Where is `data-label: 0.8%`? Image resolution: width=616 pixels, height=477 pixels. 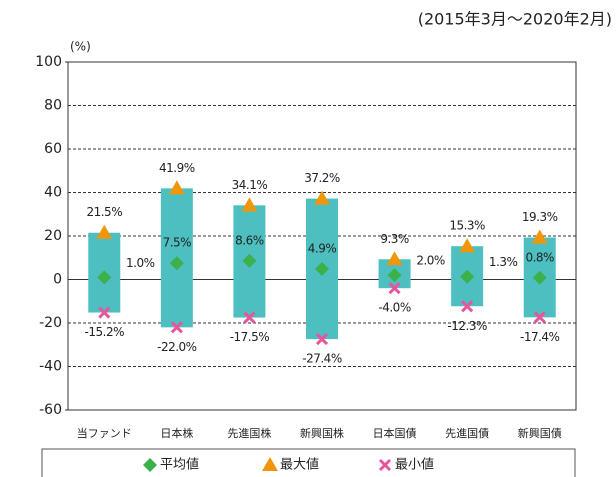 data-label: 0.8% is located at coordinates (539, 257).